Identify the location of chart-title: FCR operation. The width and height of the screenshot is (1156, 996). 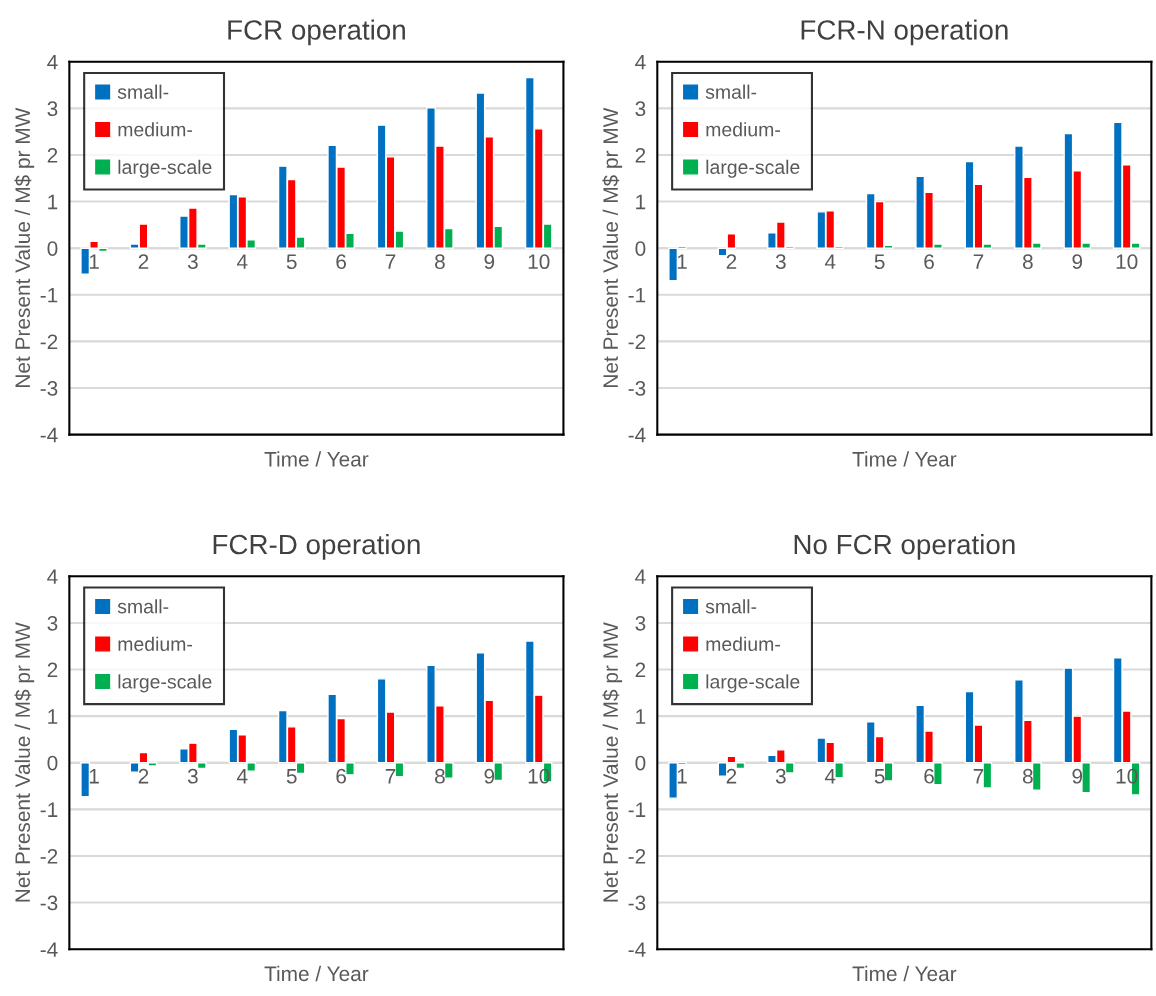
(316, 32).